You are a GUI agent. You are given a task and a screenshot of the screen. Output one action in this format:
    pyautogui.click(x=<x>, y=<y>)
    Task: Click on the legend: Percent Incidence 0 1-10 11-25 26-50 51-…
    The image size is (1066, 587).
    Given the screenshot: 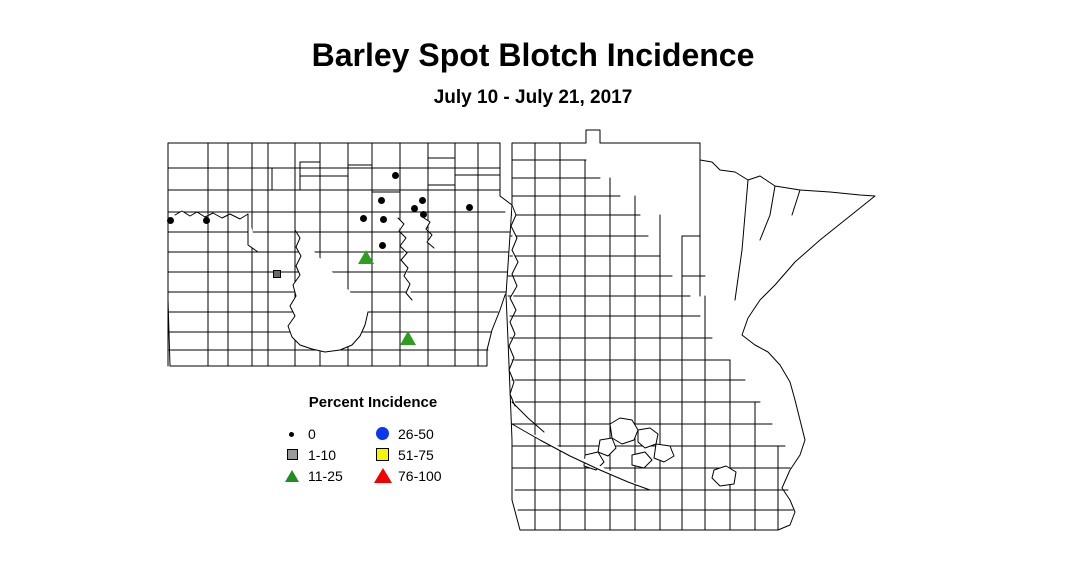 What is the action you would take?
    pyautogui.click(x=371, y=440)
    